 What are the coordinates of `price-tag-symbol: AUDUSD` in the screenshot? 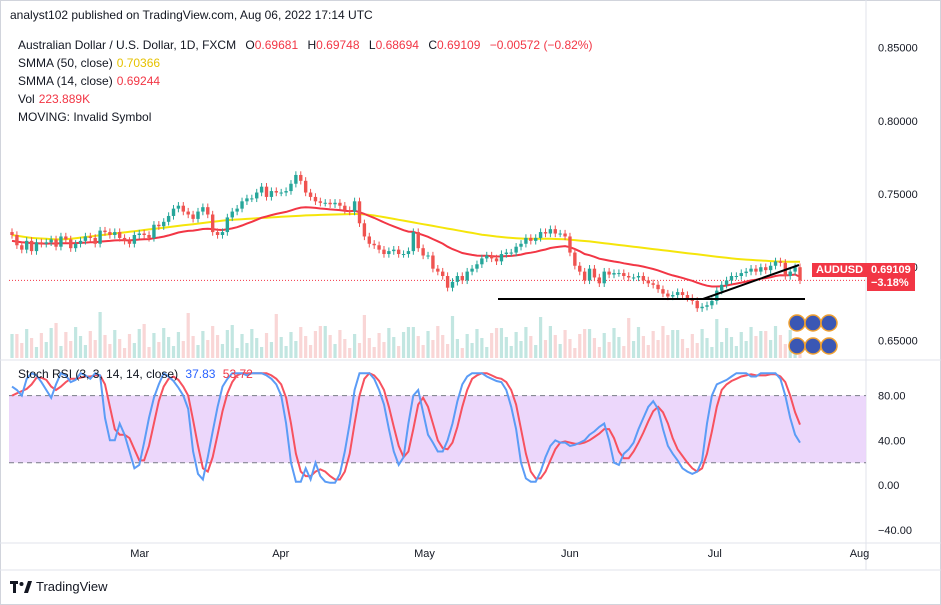 It's located at (840, 270).